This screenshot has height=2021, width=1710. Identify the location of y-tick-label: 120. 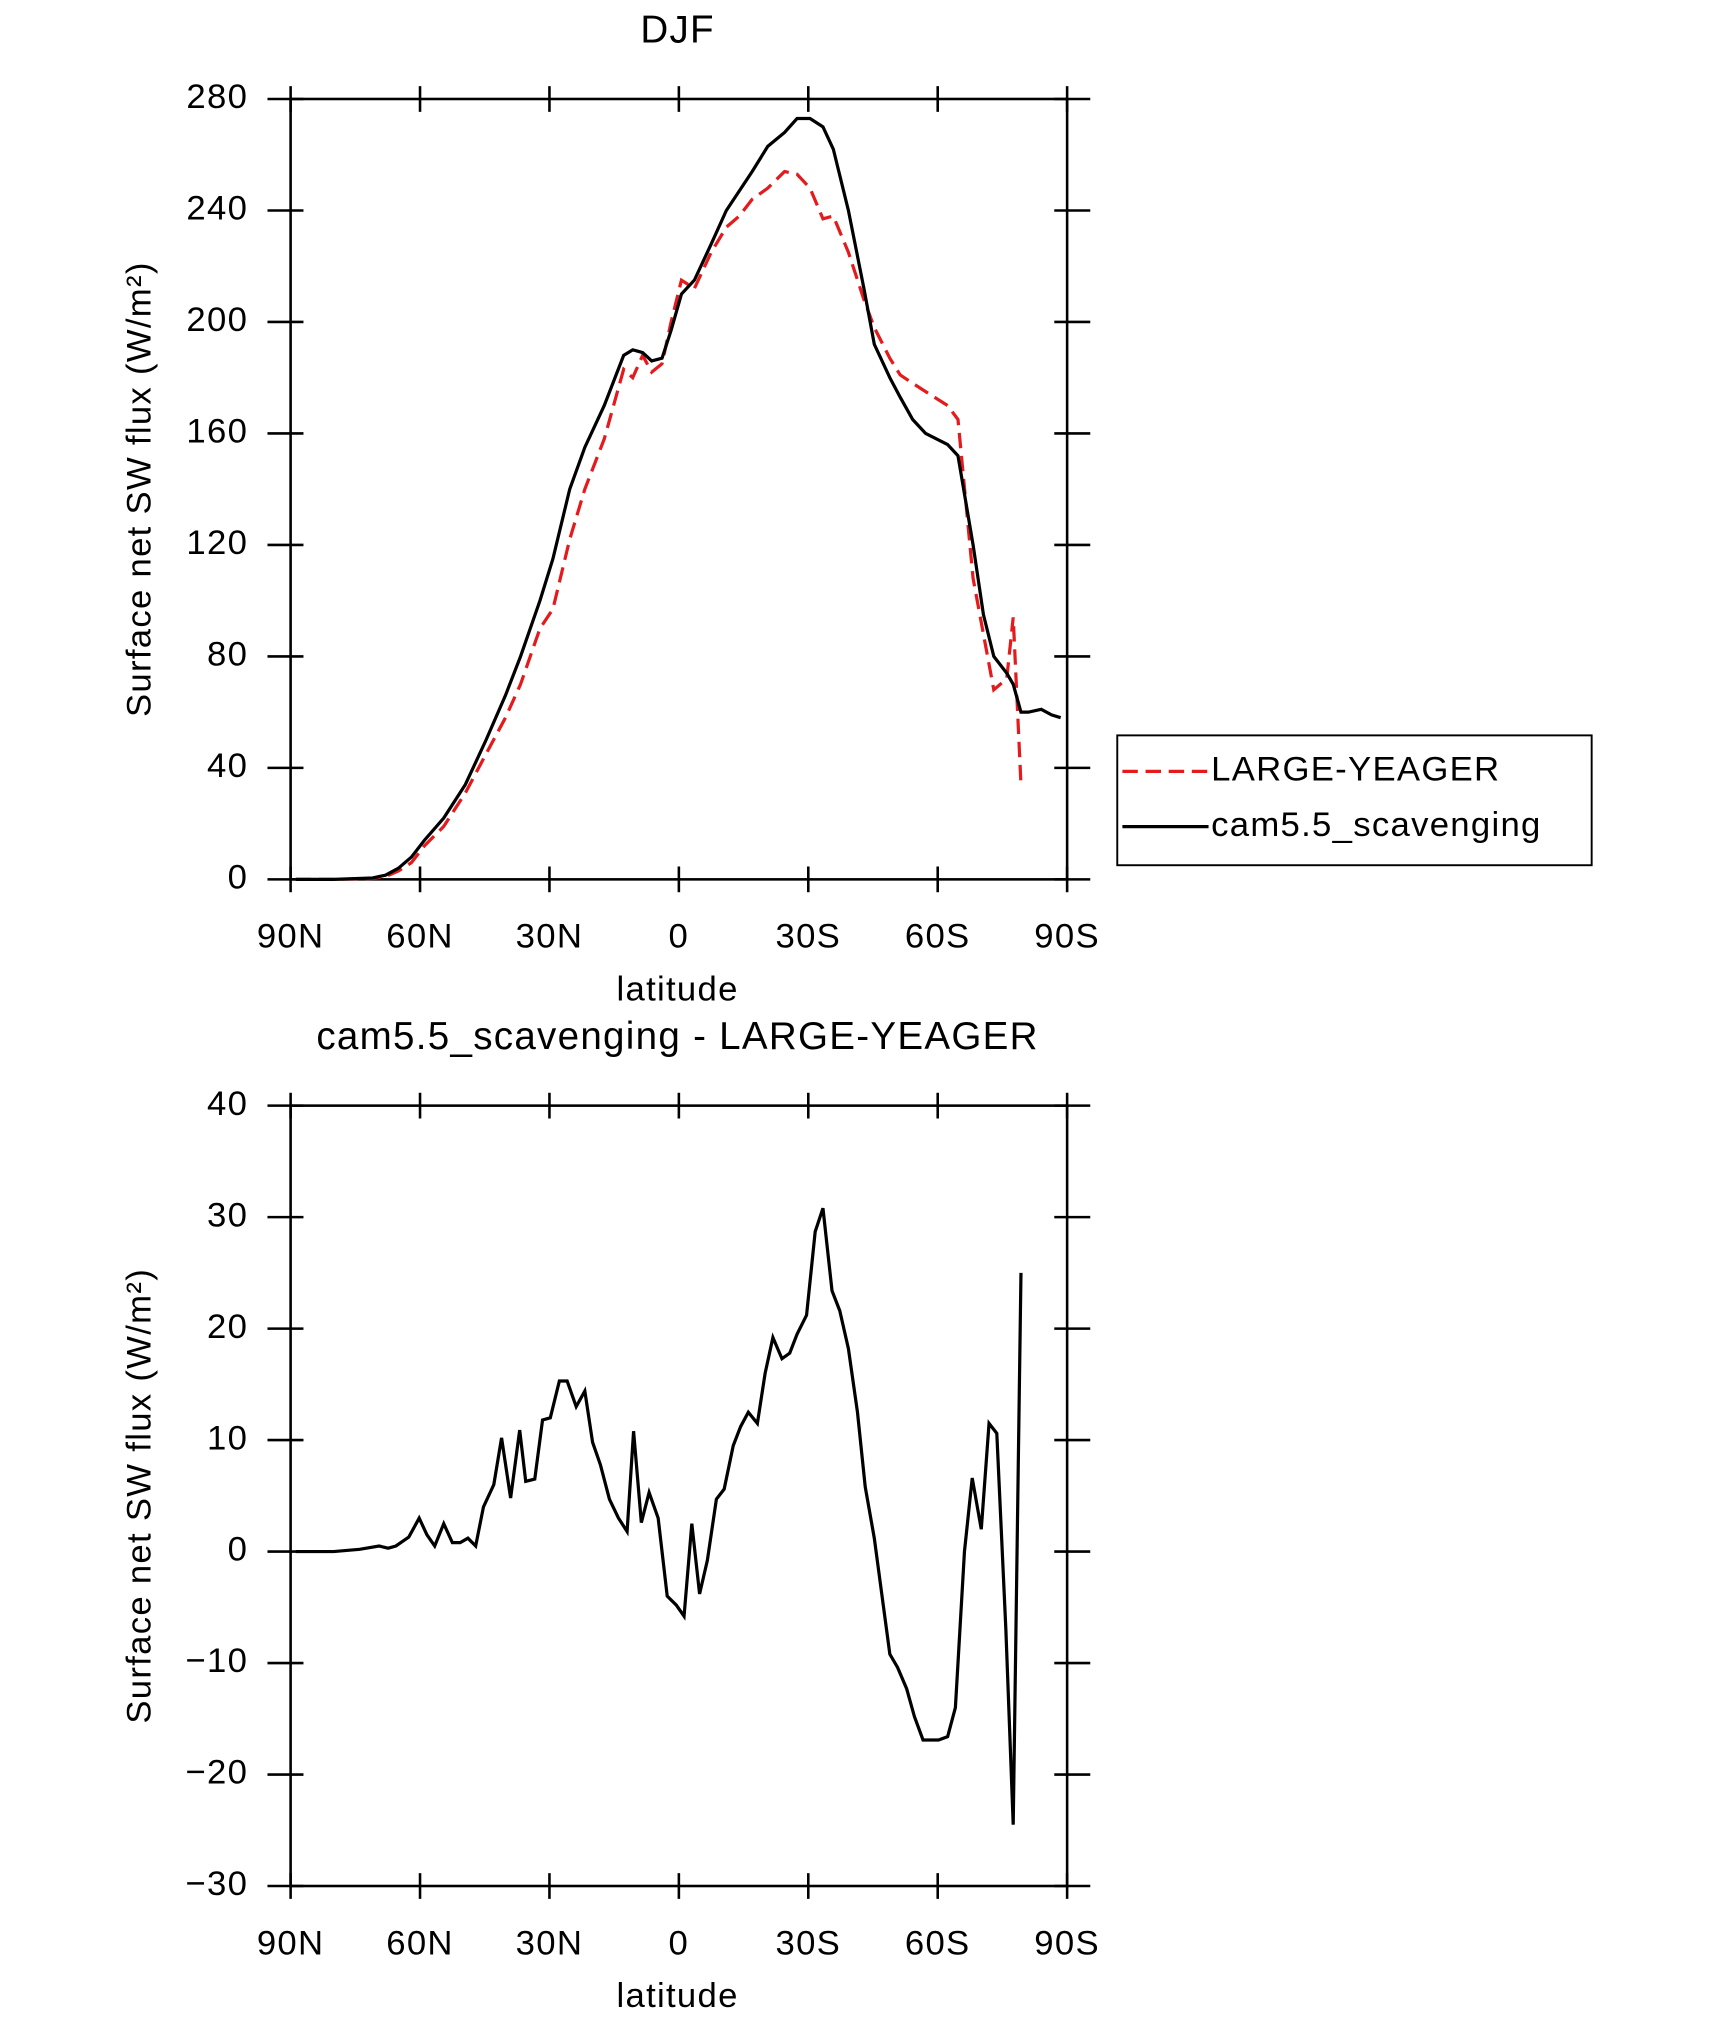
(217, 543).